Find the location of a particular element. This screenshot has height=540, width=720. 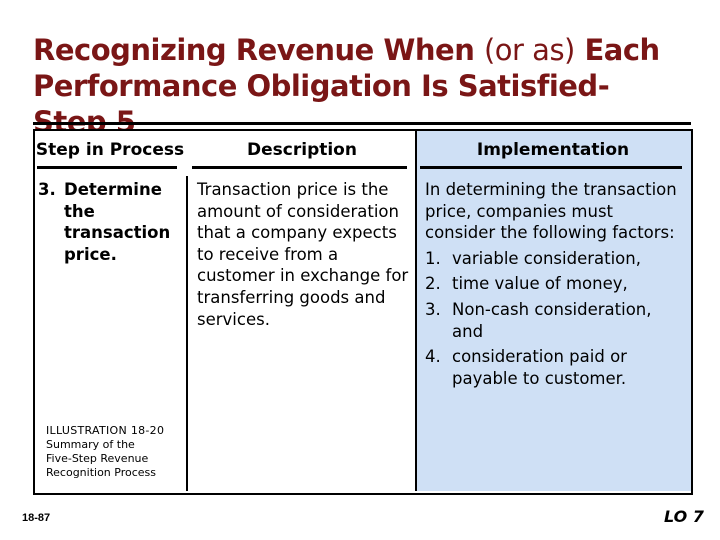

header-step: Step in Process is located at coordinates (110, 150).